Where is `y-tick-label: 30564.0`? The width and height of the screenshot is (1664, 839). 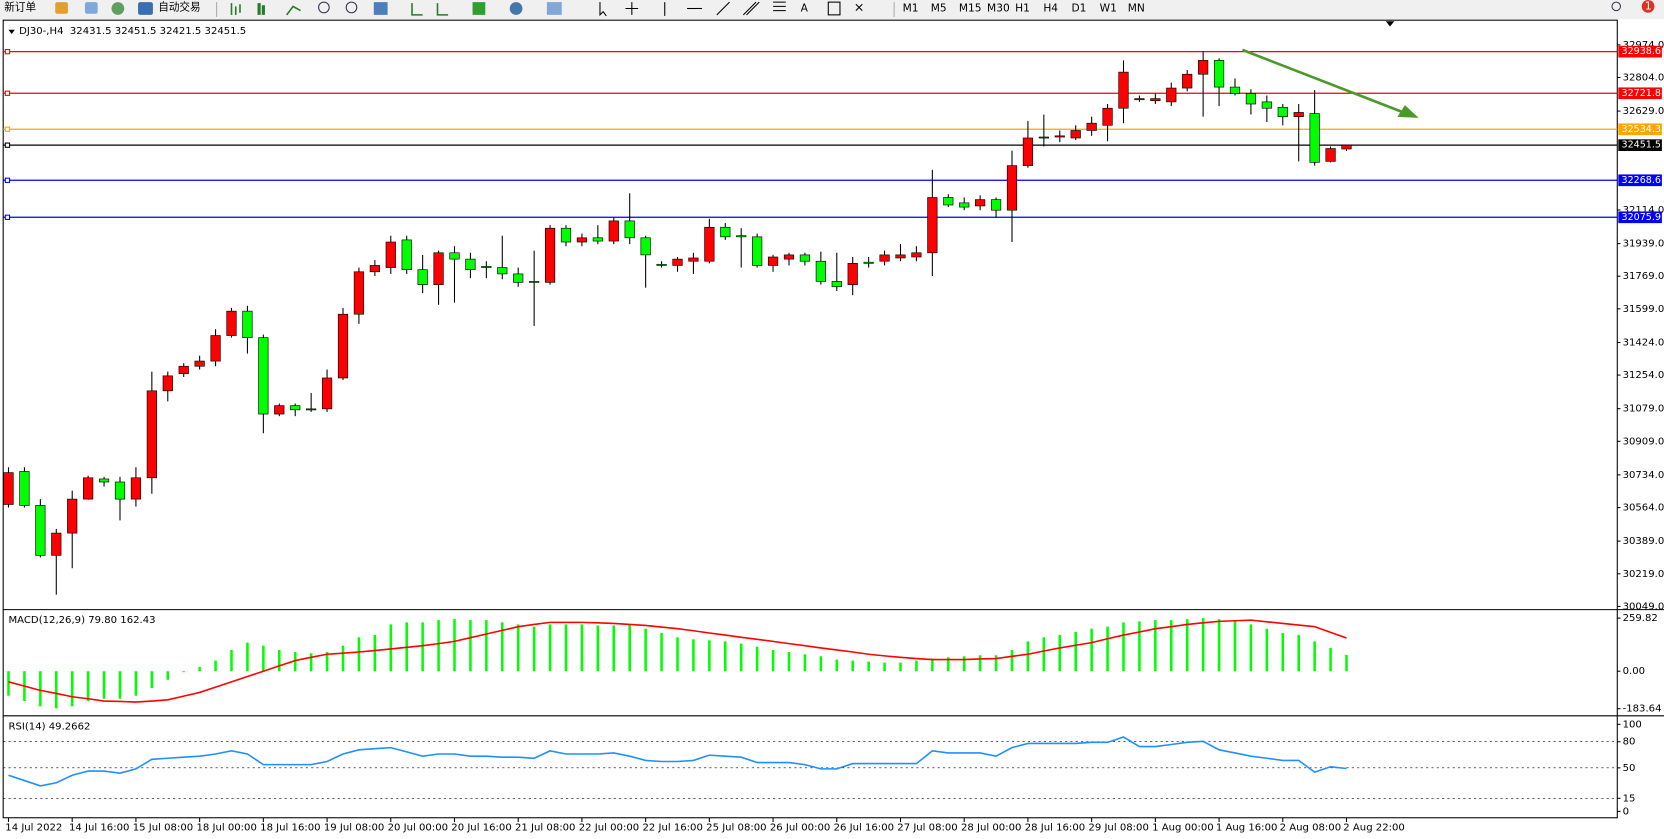 y-tick-label: 30564.0 is located at coordinates (1643, 508).